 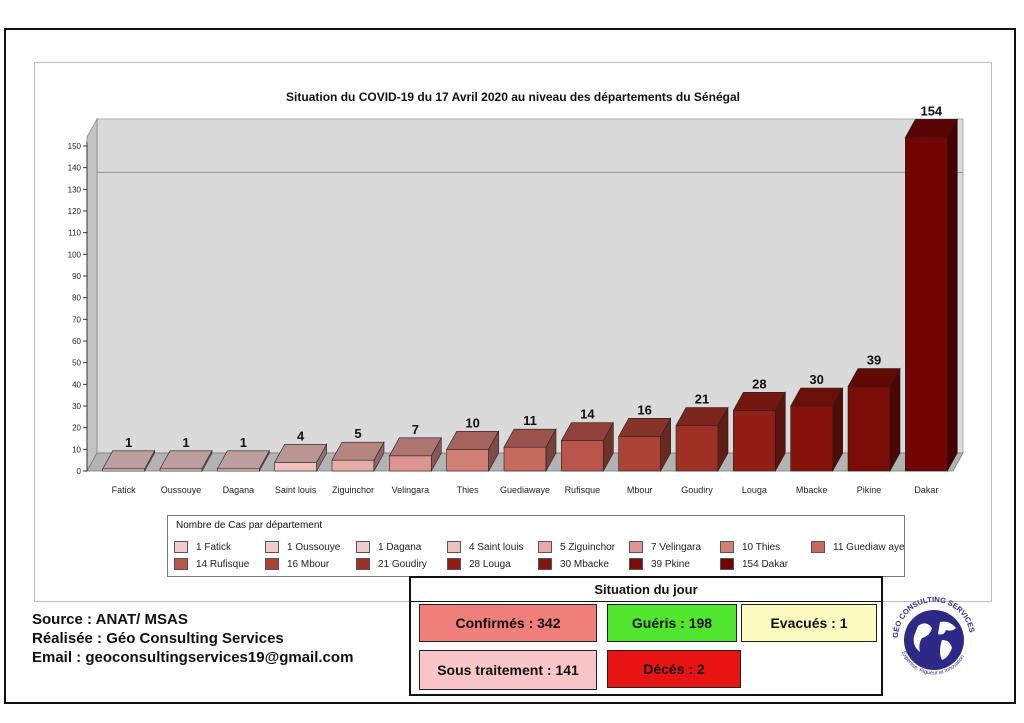 I want to click on y-tick-label: 150, so click(x=75, y=146).